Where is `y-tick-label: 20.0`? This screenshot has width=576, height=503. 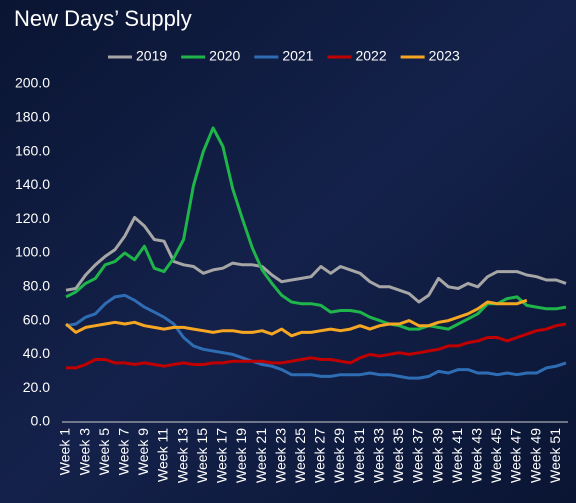 y-tick-label: 20.0 is located at coordinates (36, 387).